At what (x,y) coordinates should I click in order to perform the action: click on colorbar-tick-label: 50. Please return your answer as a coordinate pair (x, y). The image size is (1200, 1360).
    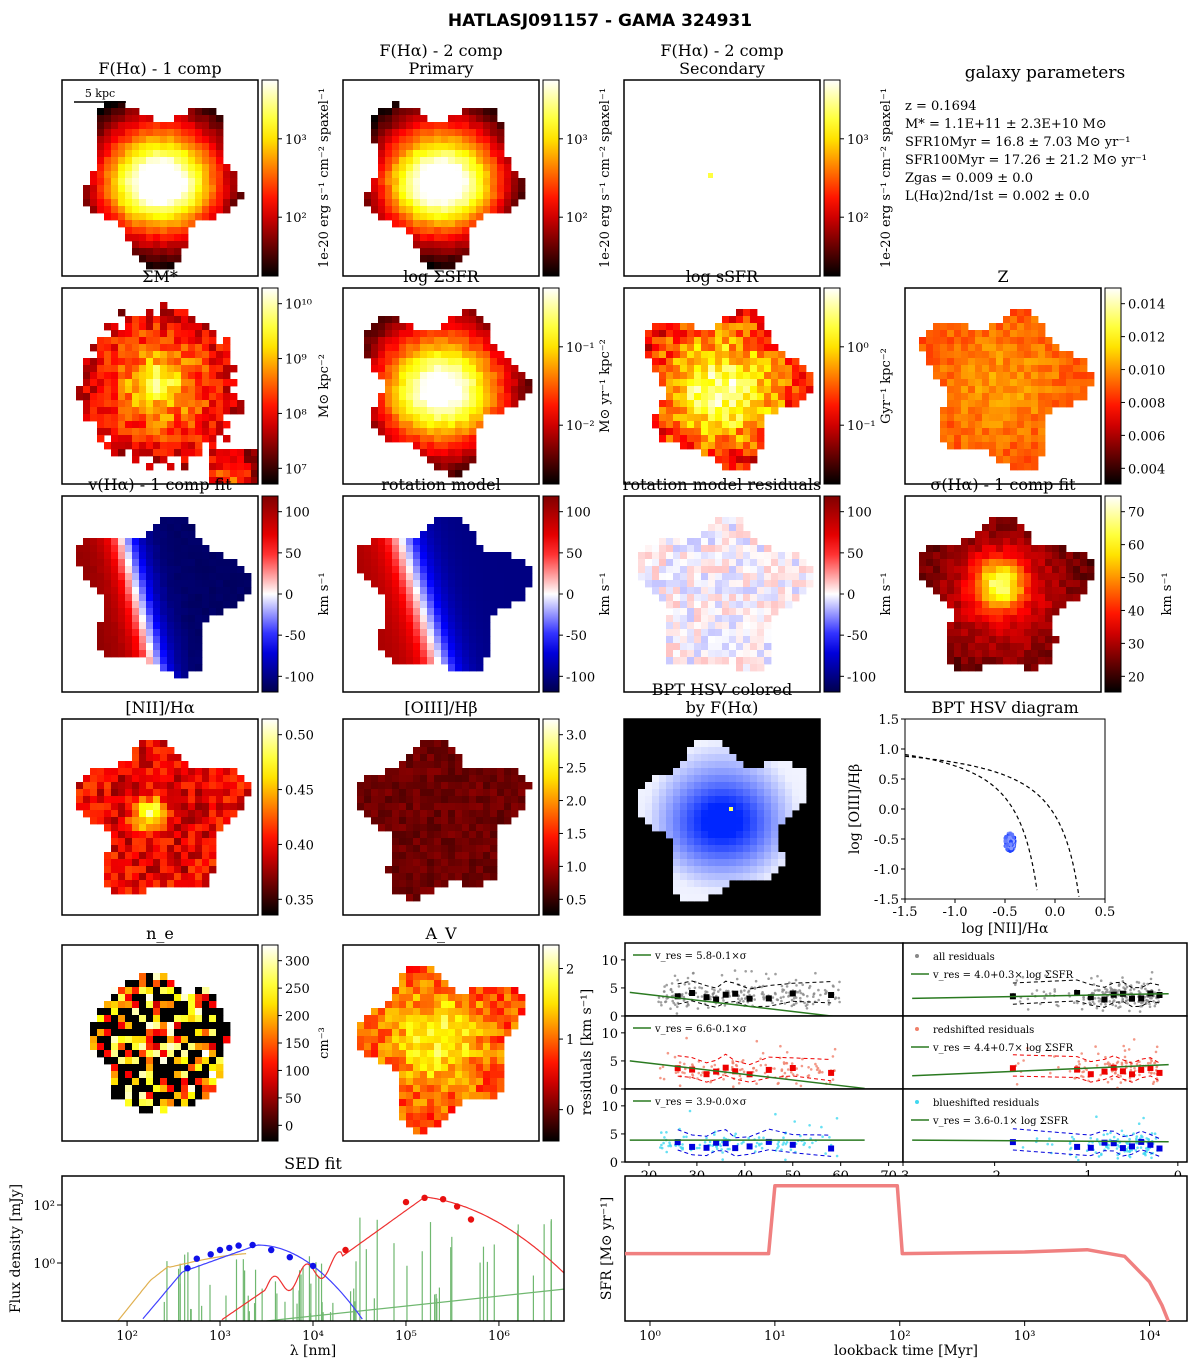
    Looking at the image, I should click on (293, 554).